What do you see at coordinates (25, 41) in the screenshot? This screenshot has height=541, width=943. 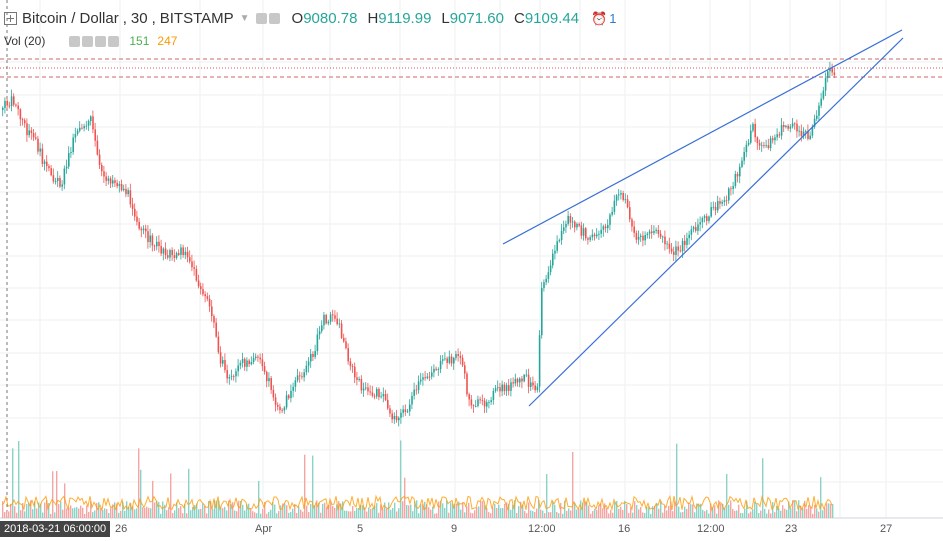 I see `volume-label: Vol (20)` at bounding box center [25, 41].